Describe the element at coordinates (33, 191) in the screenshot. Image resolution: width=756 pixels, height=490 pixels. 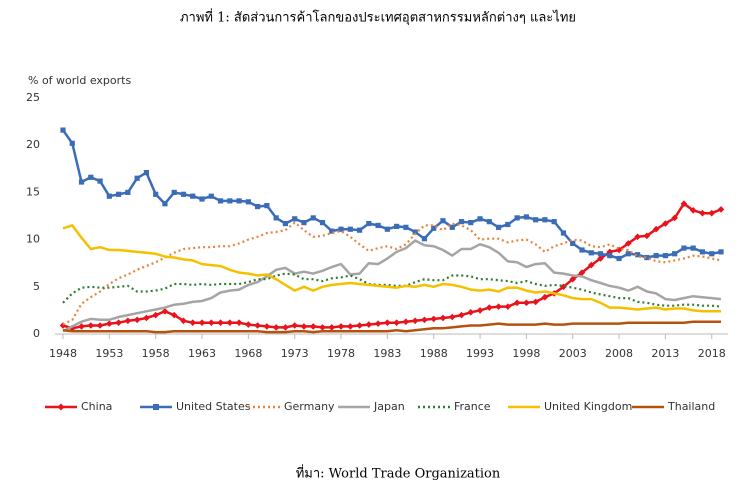
I see `y-tick-label: 15` at that location.